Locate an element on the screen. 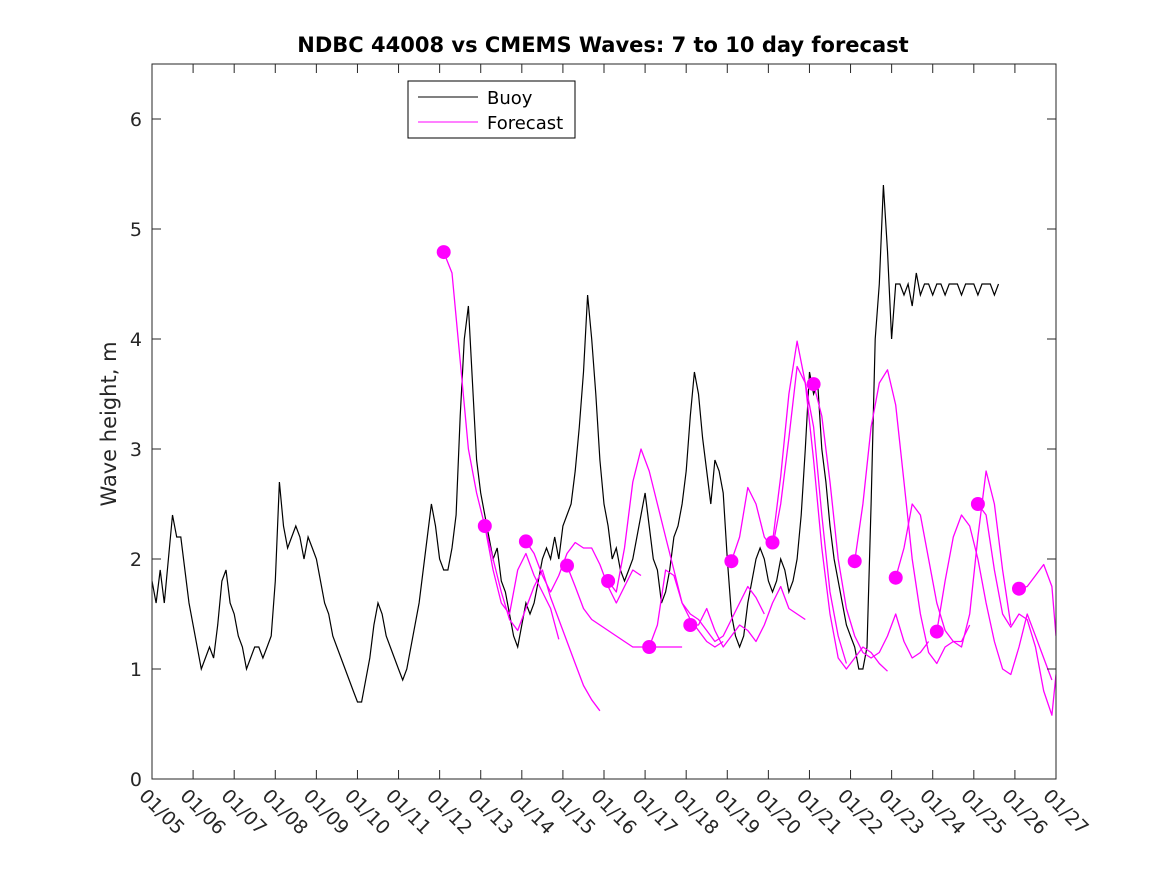 This screenshot has height=875, width=1167. legend: Buoy Forecast is located at coordinates (491, 109).